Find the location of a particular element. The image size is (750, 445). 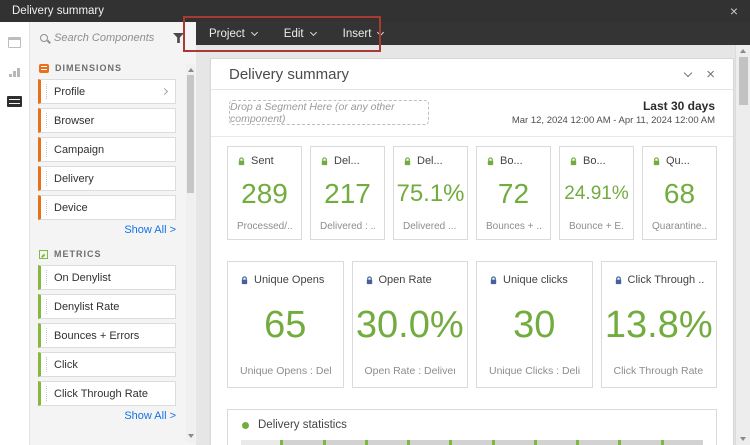

menu-edit: Edit is located at coordinates (300, 33).